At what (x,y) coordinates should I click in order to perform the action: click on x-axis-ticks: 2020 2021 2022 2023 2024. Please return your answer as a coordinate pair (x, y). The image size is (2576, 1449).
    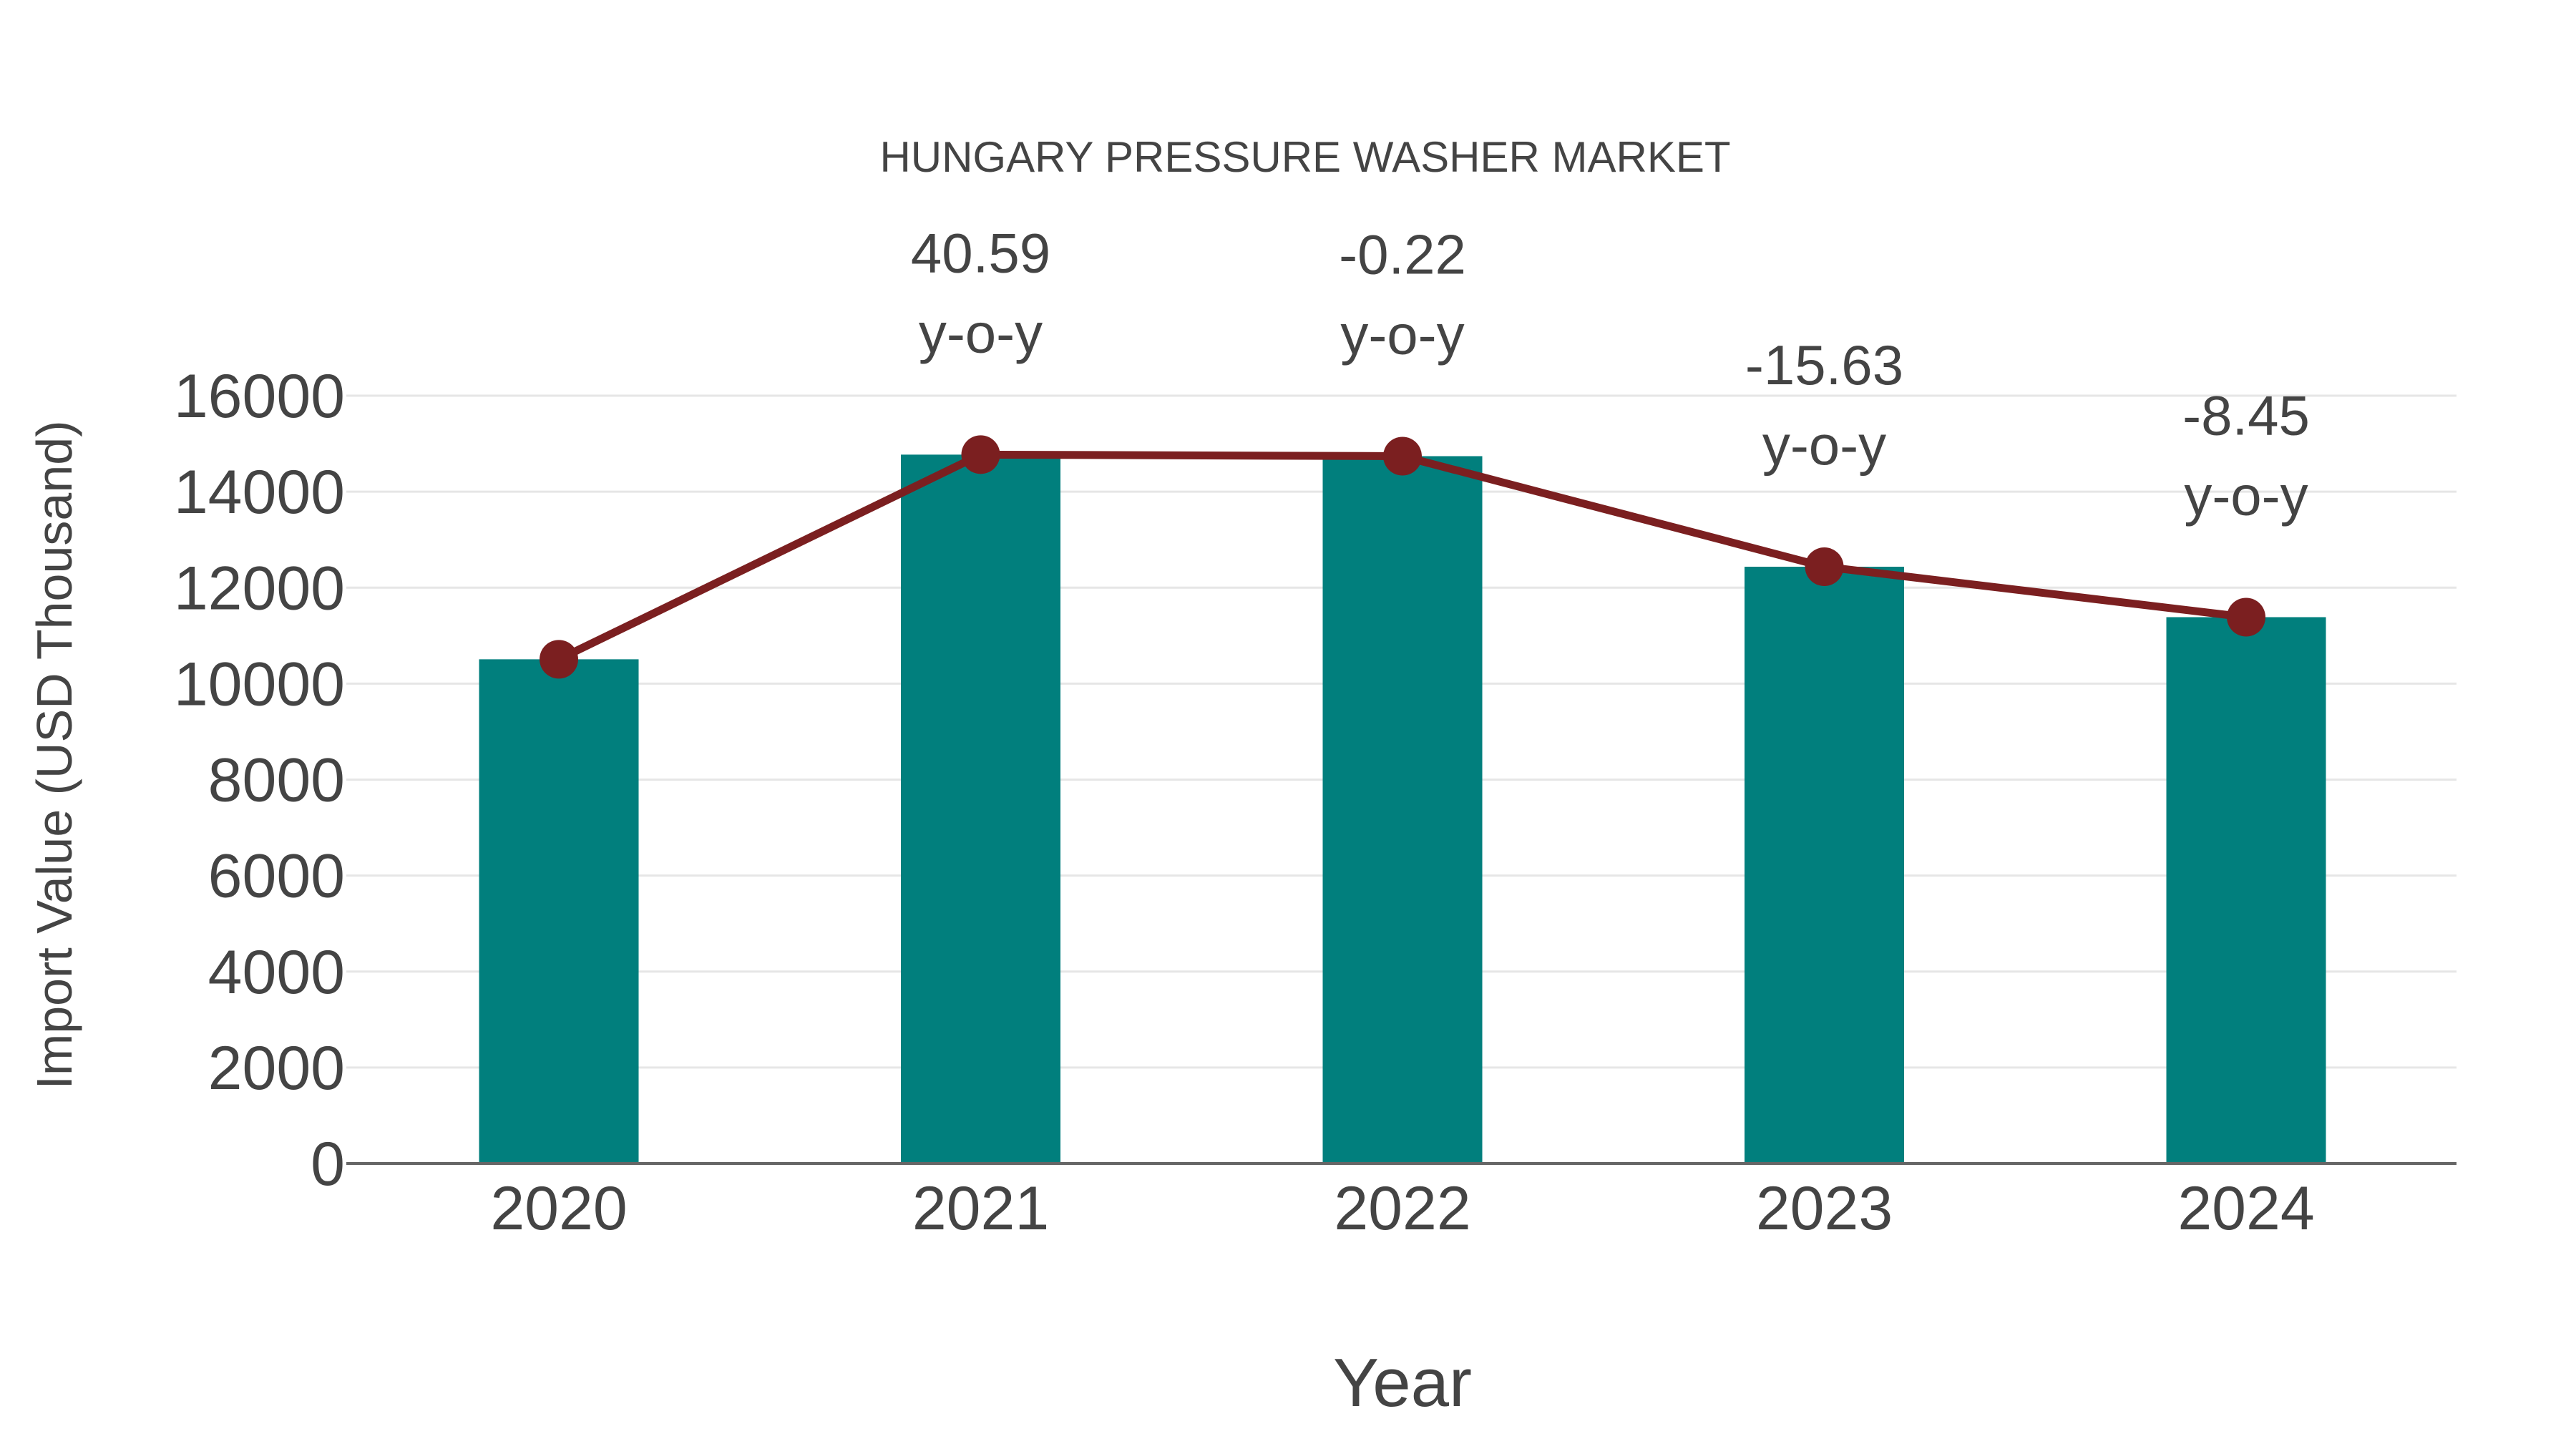
    Looking at the image, I should click on (1402, 1208).